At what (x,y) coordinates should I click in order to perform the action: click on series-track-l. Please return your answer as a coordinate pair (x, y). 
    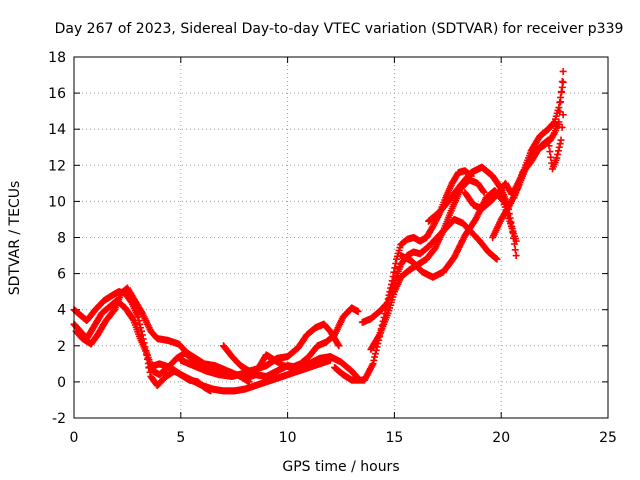
    Looking at the image, I should click on (472, 211).